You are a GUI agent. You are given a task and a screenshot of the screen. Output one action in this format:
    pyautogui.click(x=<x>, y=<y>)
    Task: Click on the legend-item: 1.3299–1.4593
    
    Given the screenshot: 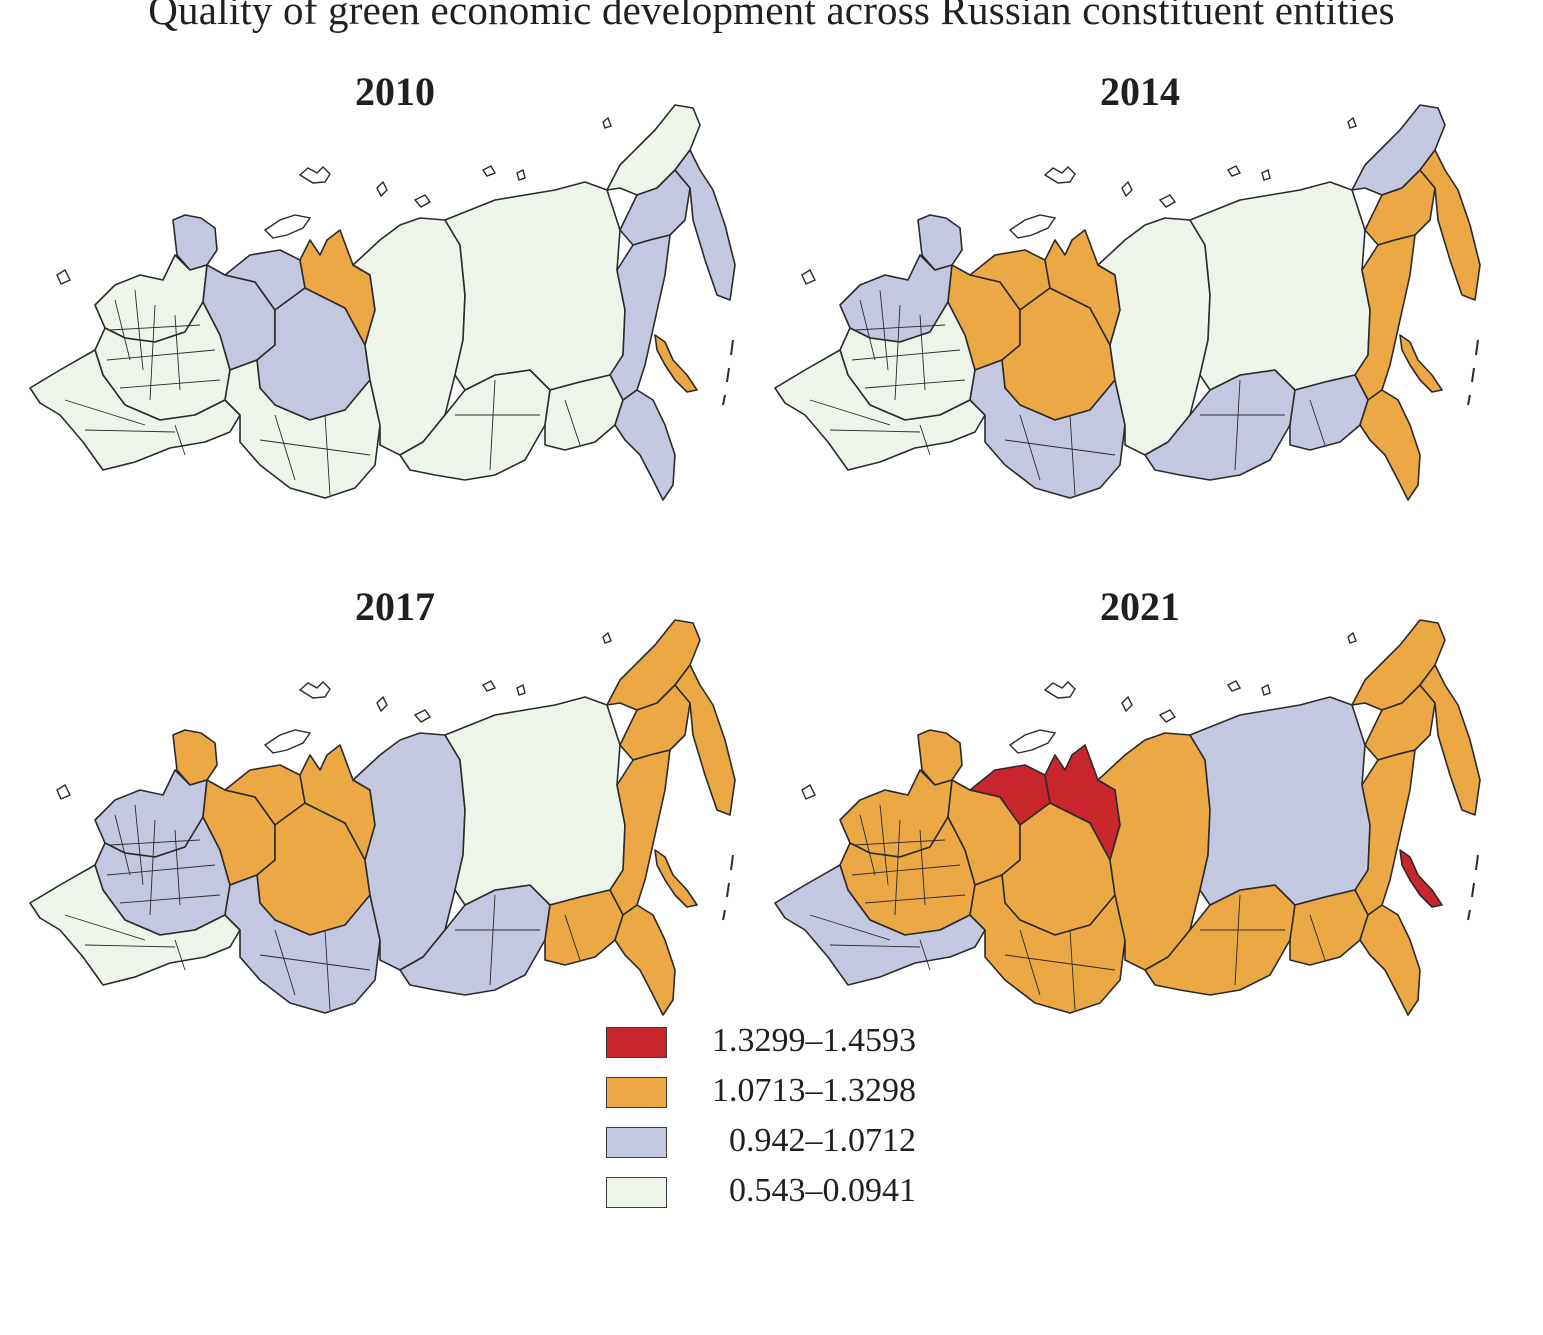 What is the action you would take?
    pyautogui.click(x=776, y=1049)
    